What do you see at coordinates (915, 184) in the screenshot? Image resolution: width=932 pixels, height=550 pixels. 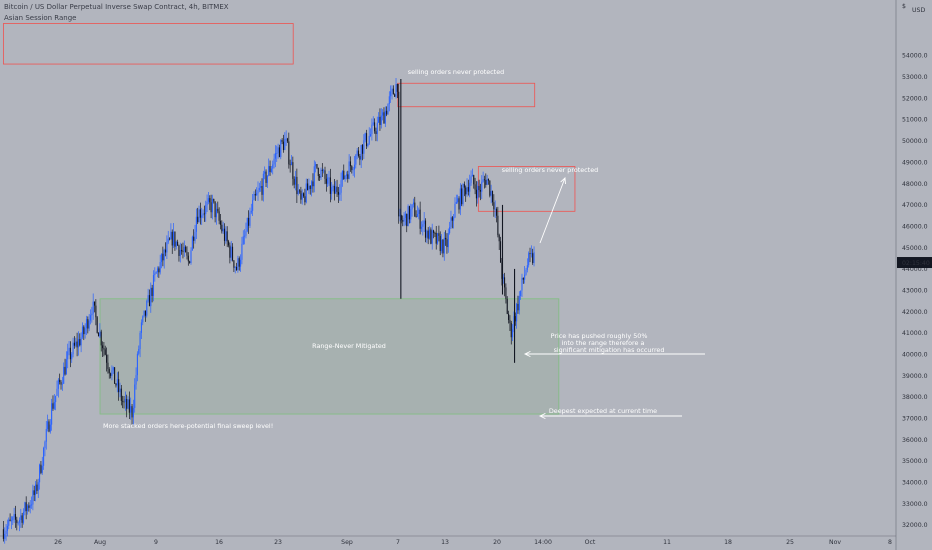 I see `y-tick-label: 48000.0` at bounding box center [915, 184].